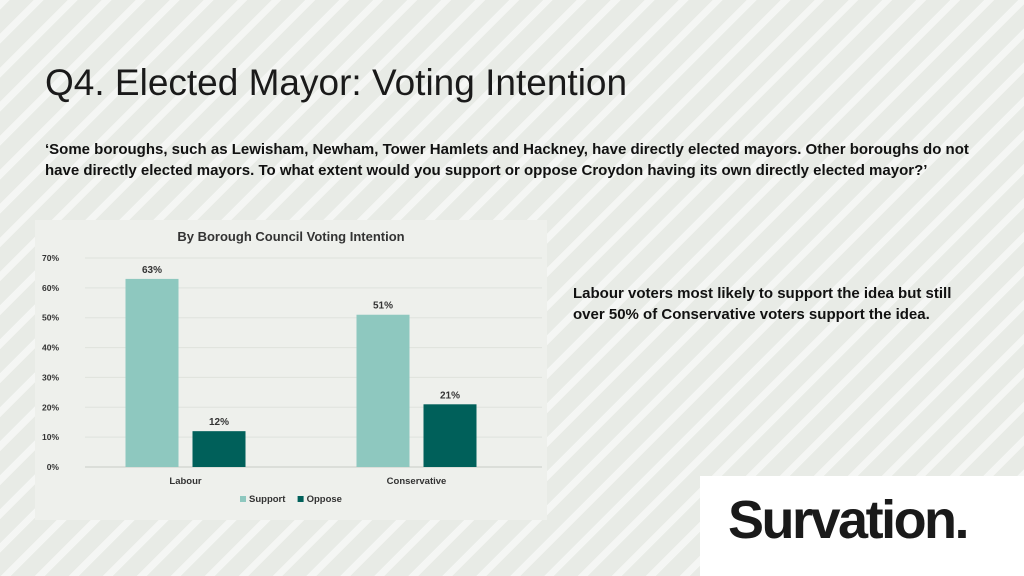 This screenshot has height=576, width=1024. What do you see at coordinates (219, 422) in the screenshot?
I see `data-label: 12%` at bounding box center [219, 422].